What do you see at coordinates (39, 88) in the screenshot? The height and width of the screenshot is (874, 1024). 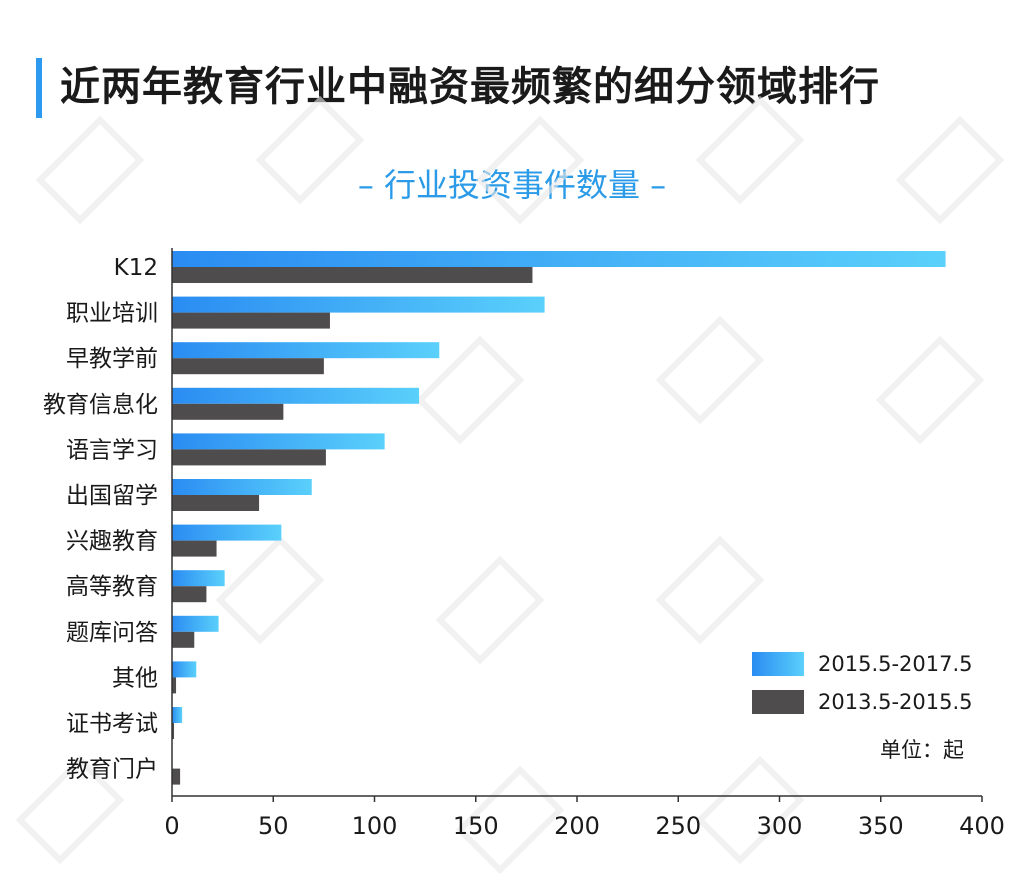 I see `title-accent-bar` at bounding box center [39, 88].